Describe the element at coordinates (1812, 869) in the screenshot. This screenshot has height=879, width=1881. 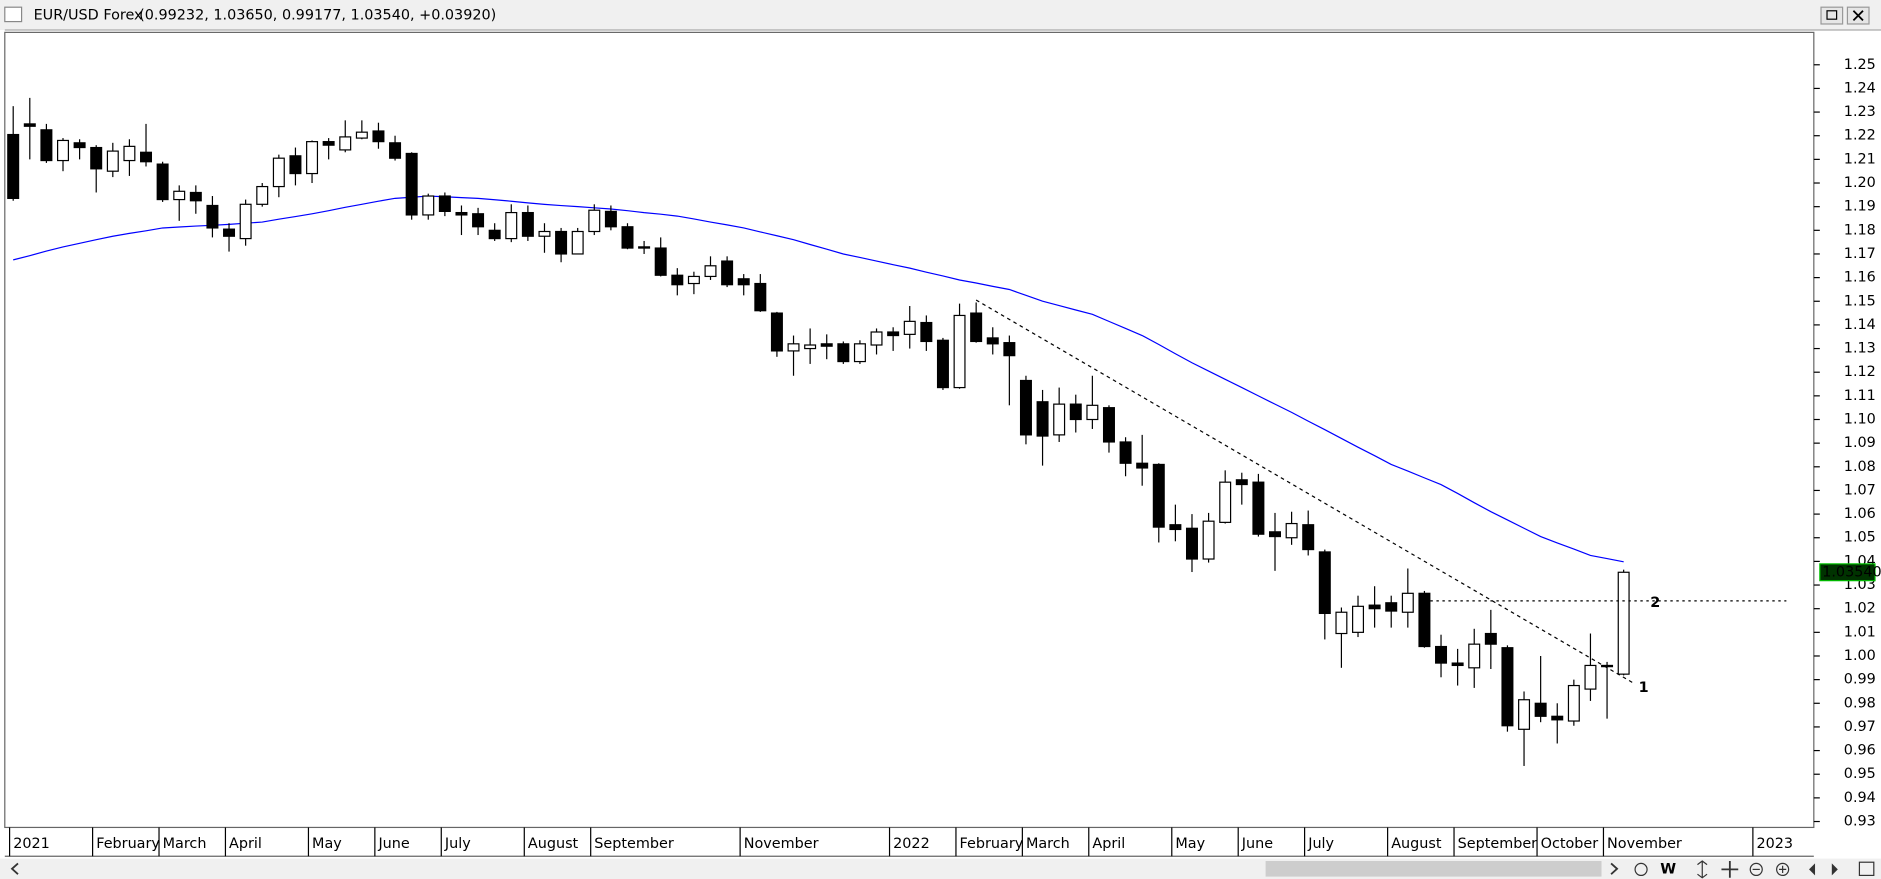
I see `step-left` at that location.